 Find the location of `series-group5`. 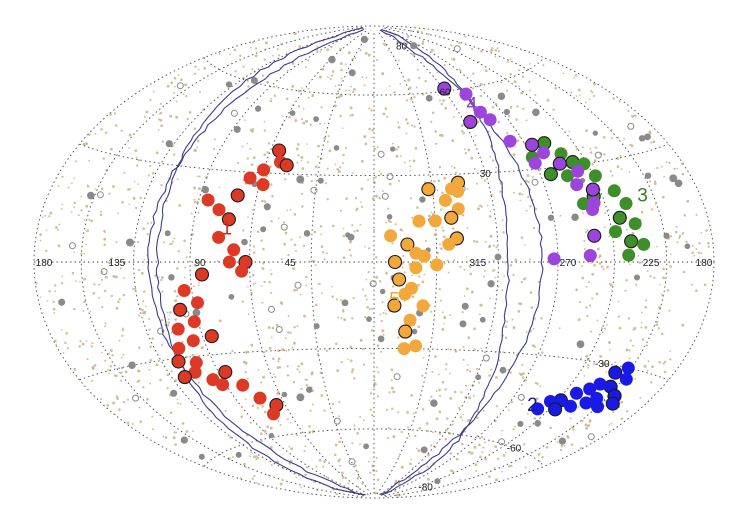

series-group5 is located at coordinates (425, 265).